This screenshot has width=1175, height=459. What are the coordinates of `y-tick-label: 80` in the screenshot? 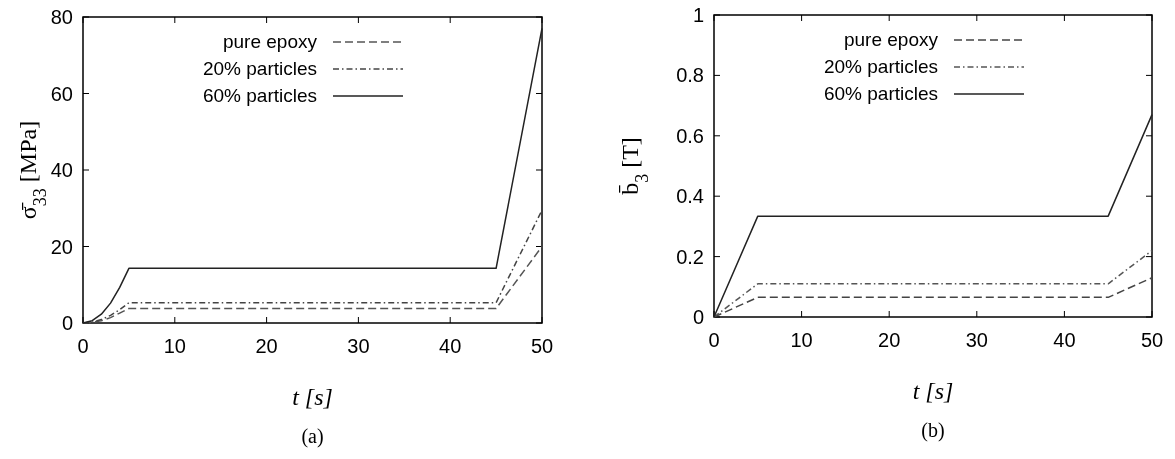 It's located at (61, 17).